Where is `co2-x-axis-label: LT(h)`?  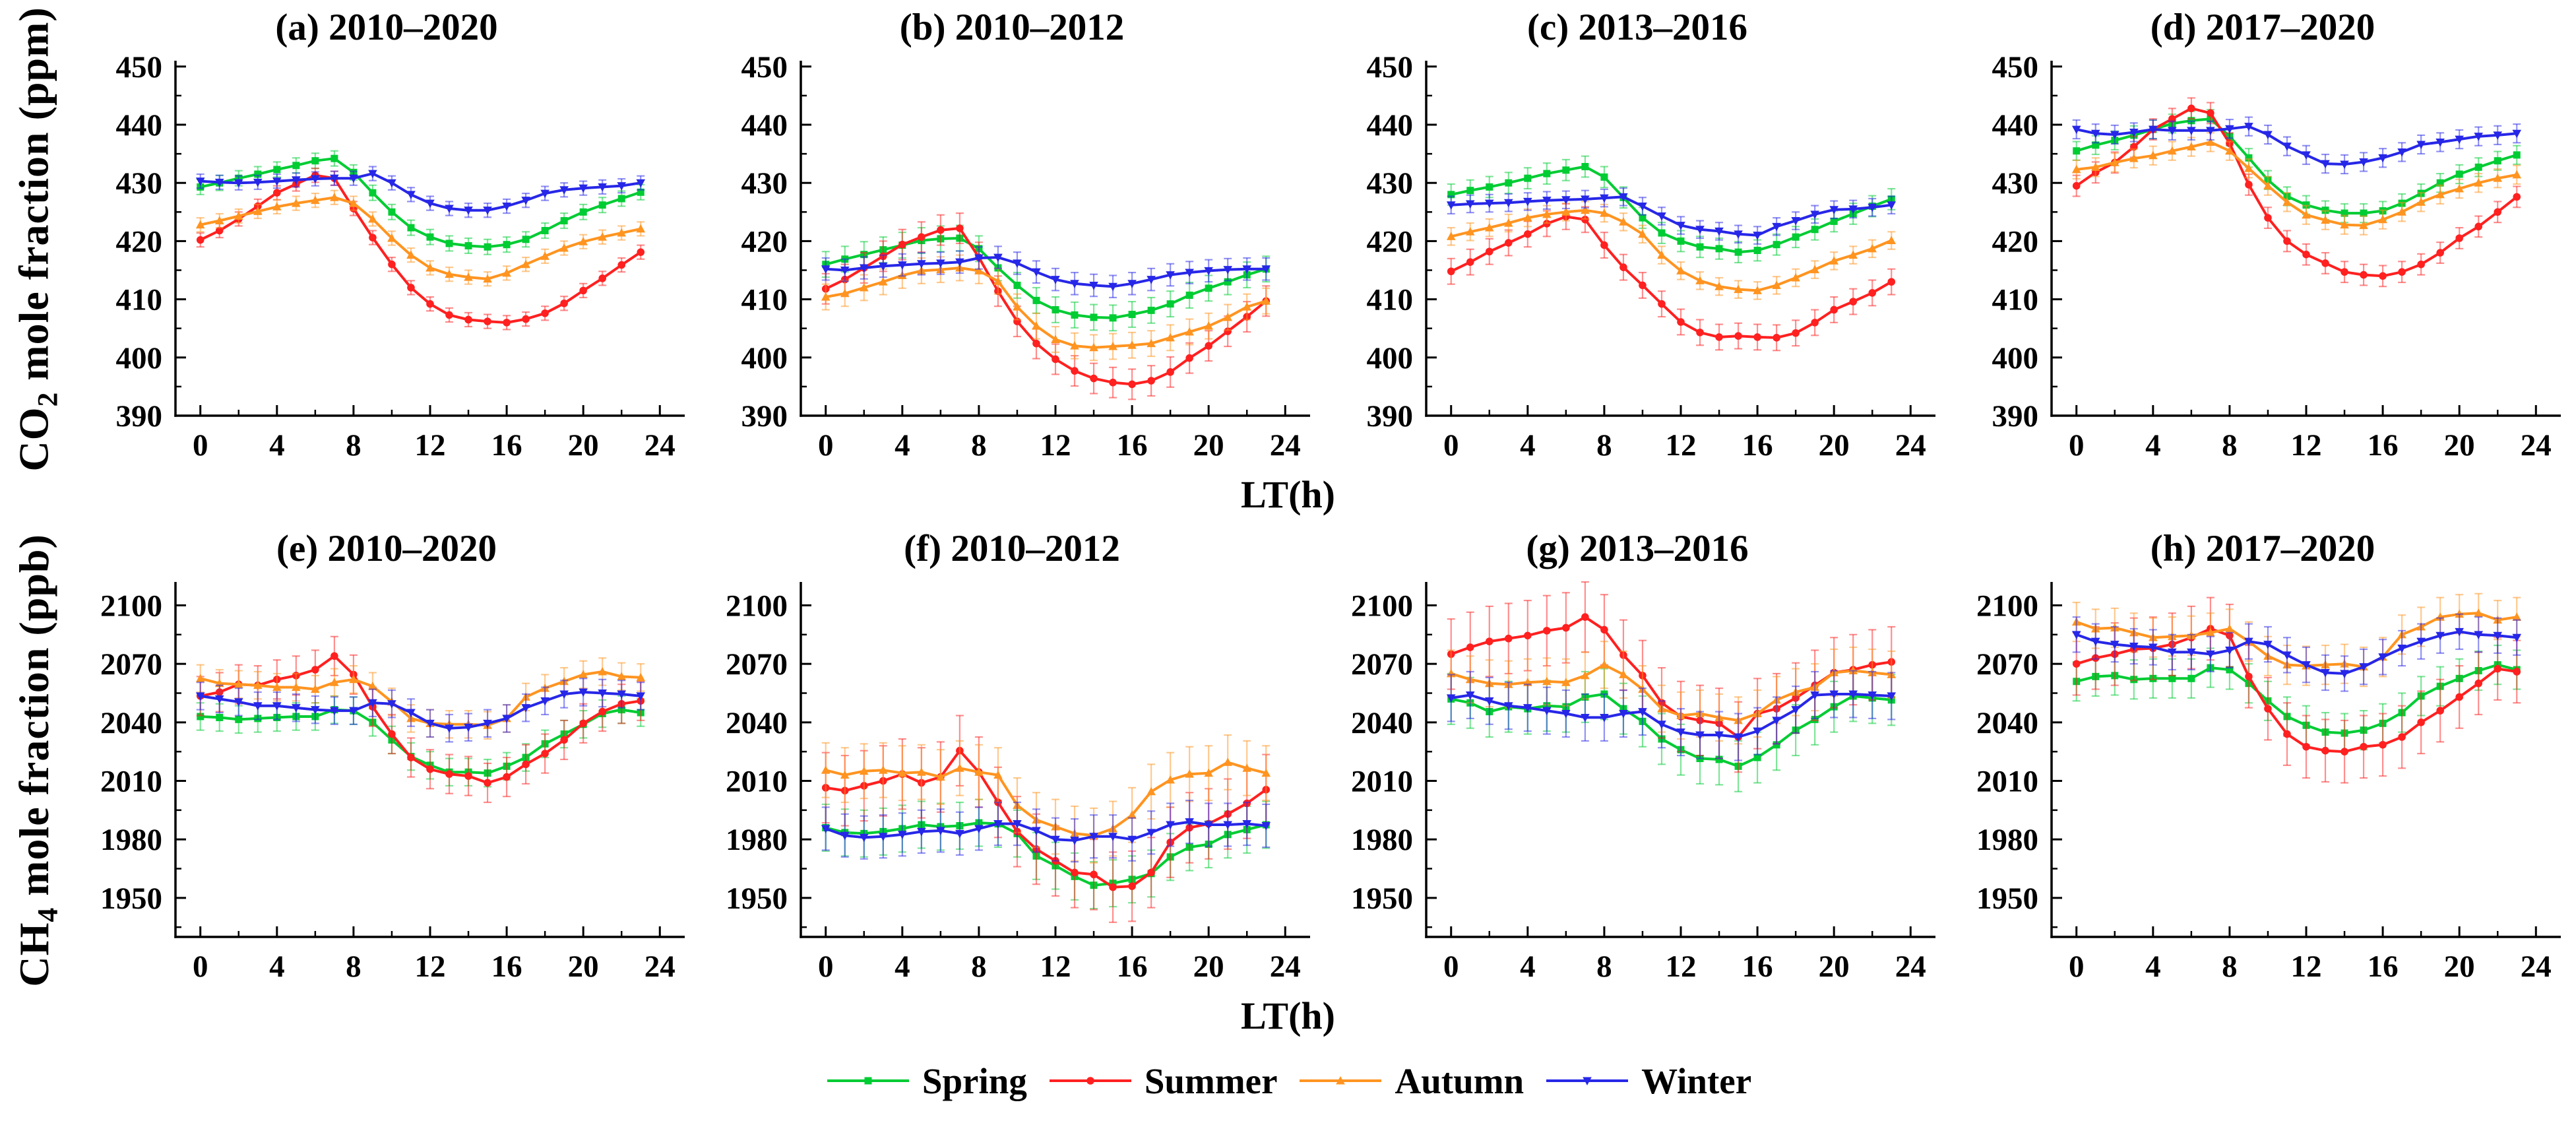 co2-x-axis-label: LT(h) is located at coordinates (1288, 494).